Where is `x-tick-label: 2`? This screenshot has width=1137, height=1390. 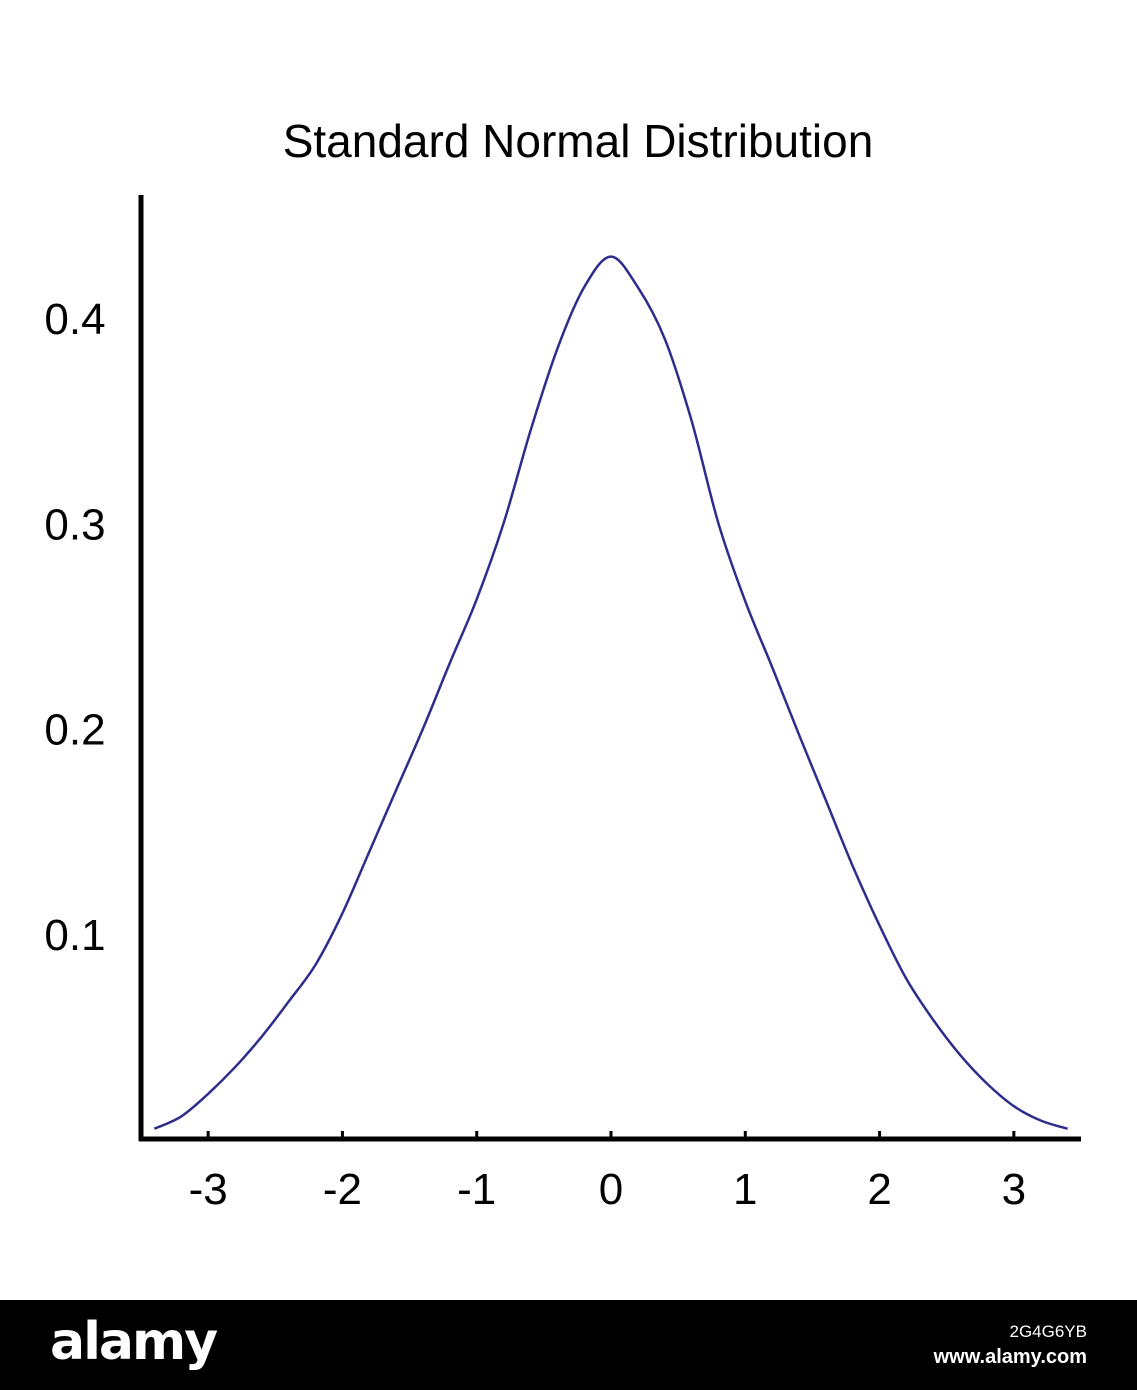 x-tick-label: 2 is located at coordinates (879, 1189).